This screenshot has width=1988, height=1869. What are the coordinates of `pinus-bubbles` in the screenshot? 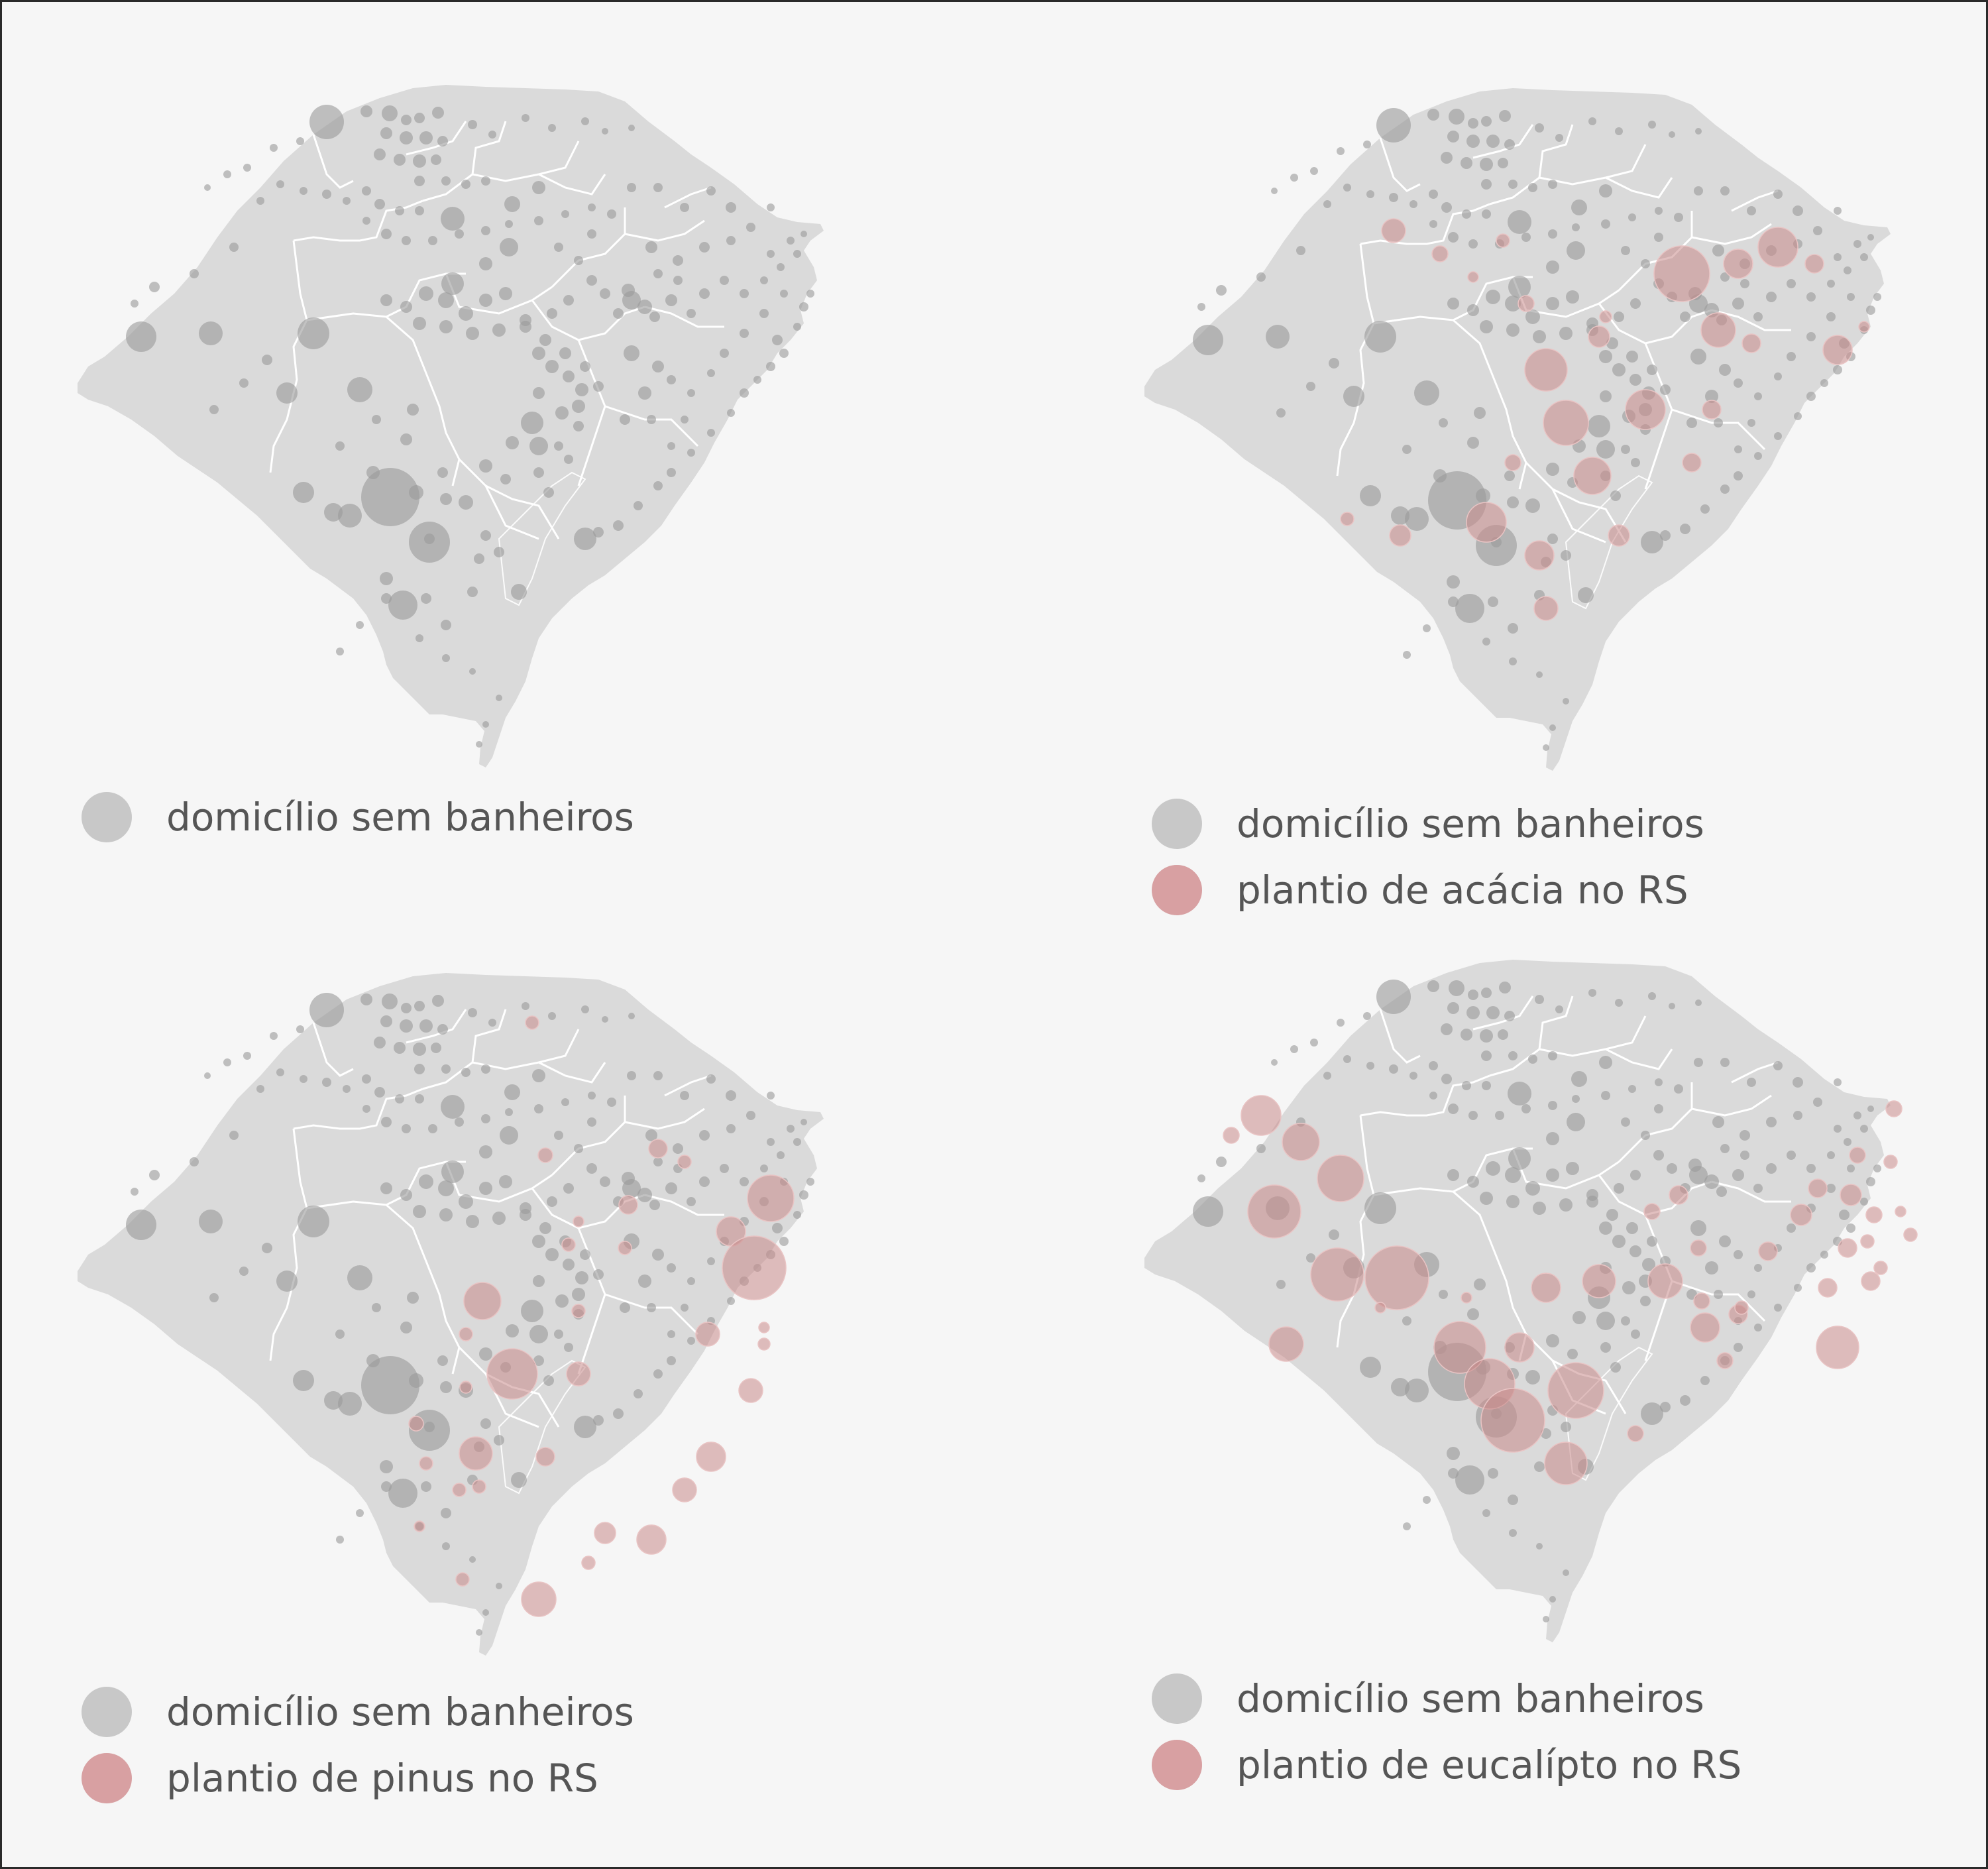 It's located at (601, 1316).